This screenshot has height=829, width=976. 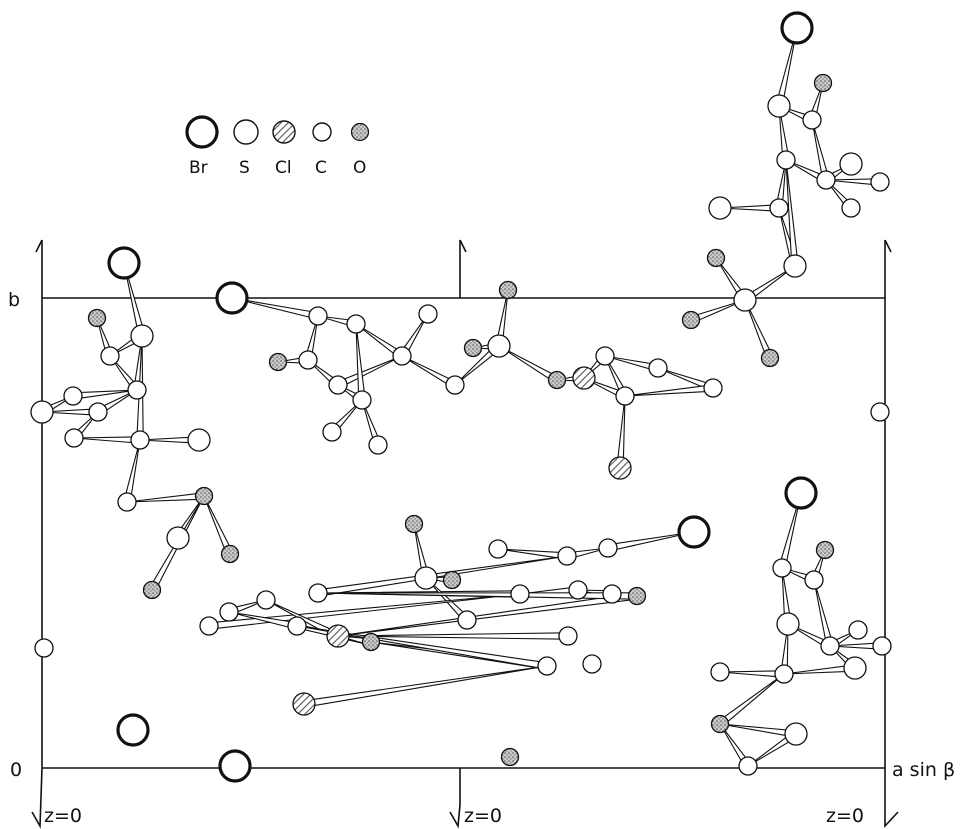 What do you see at coordinates (359, 168) in the screenshot?
I see `legend-o-label: O` at bounding box center [359, 168].